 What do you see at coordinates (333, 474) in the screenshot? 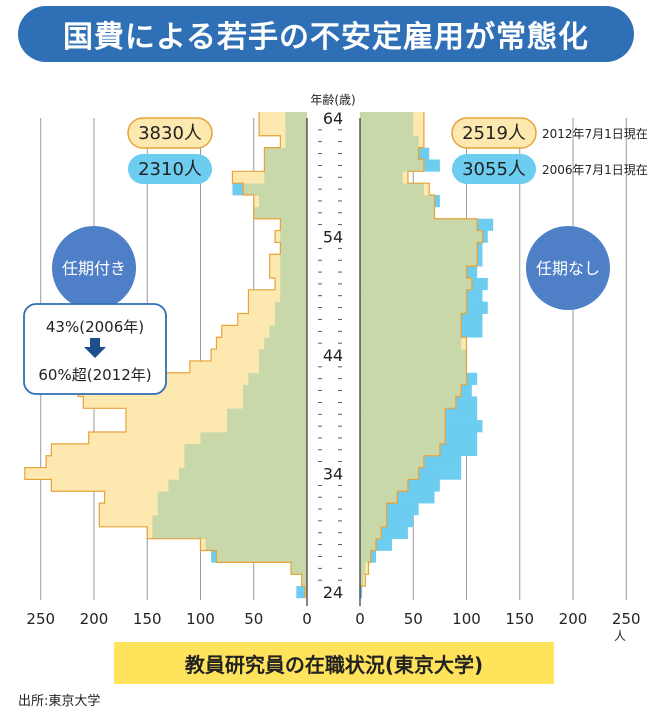
I see `age-tick-label: 34` at bounding box center [333, 474].